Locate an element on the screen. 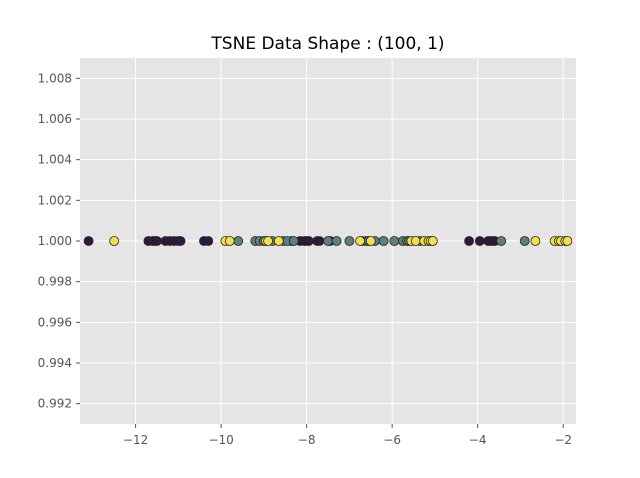  y-tick-label: 1.006 is located at coordinates (55, 119).